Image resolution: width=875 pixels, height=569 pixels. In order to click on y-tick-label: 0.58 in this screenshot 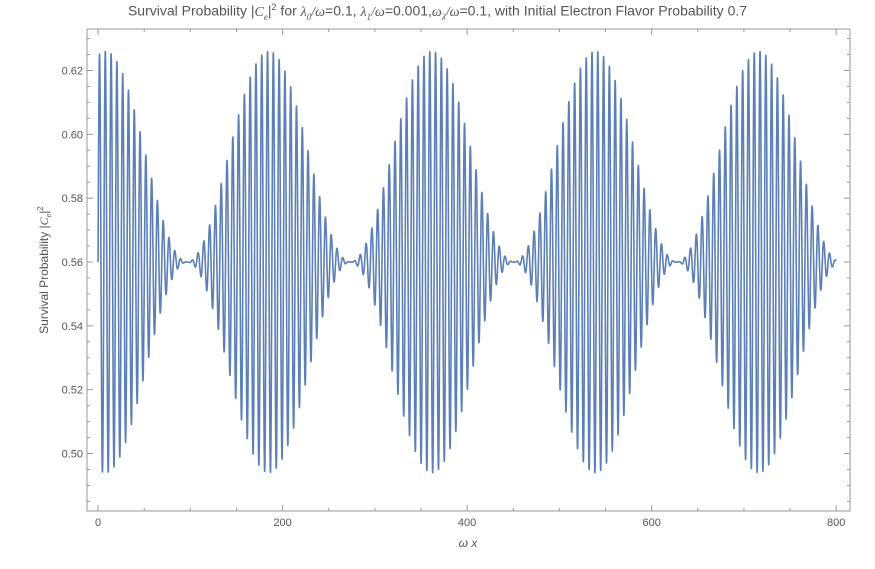, I will do `click(72, 199)`.